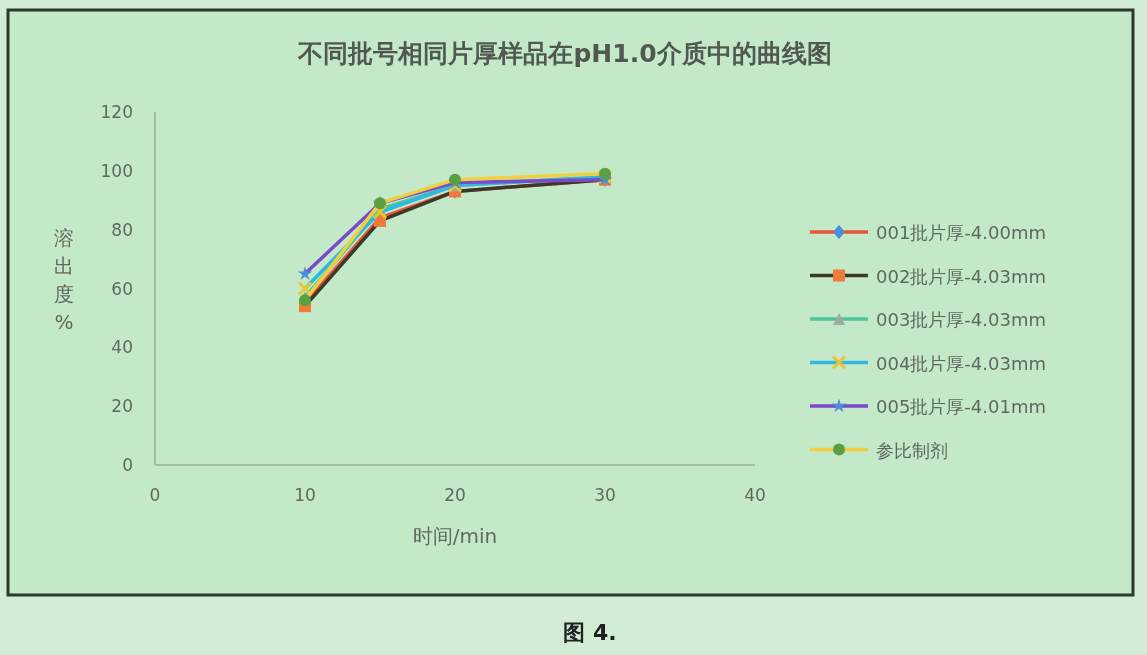  Describe the element at coordinates (912, 450) in the screenshot. I see `legend-label: 参比制剂` at that location.